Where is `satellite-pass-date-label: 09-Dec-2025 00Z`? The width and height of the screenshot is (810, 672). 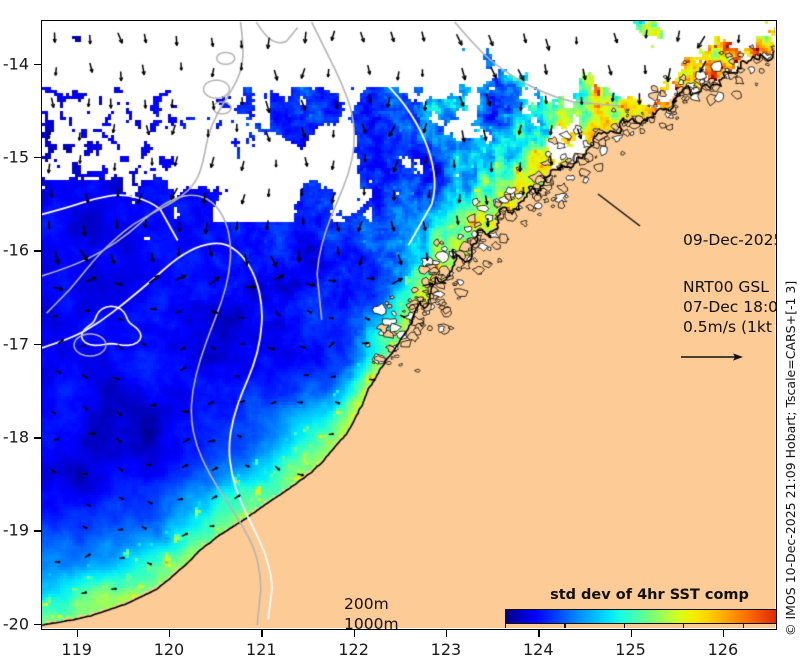 satellite-pass-date-label: 09-Dec-2025 00Z is located at coordinates (730, 240).